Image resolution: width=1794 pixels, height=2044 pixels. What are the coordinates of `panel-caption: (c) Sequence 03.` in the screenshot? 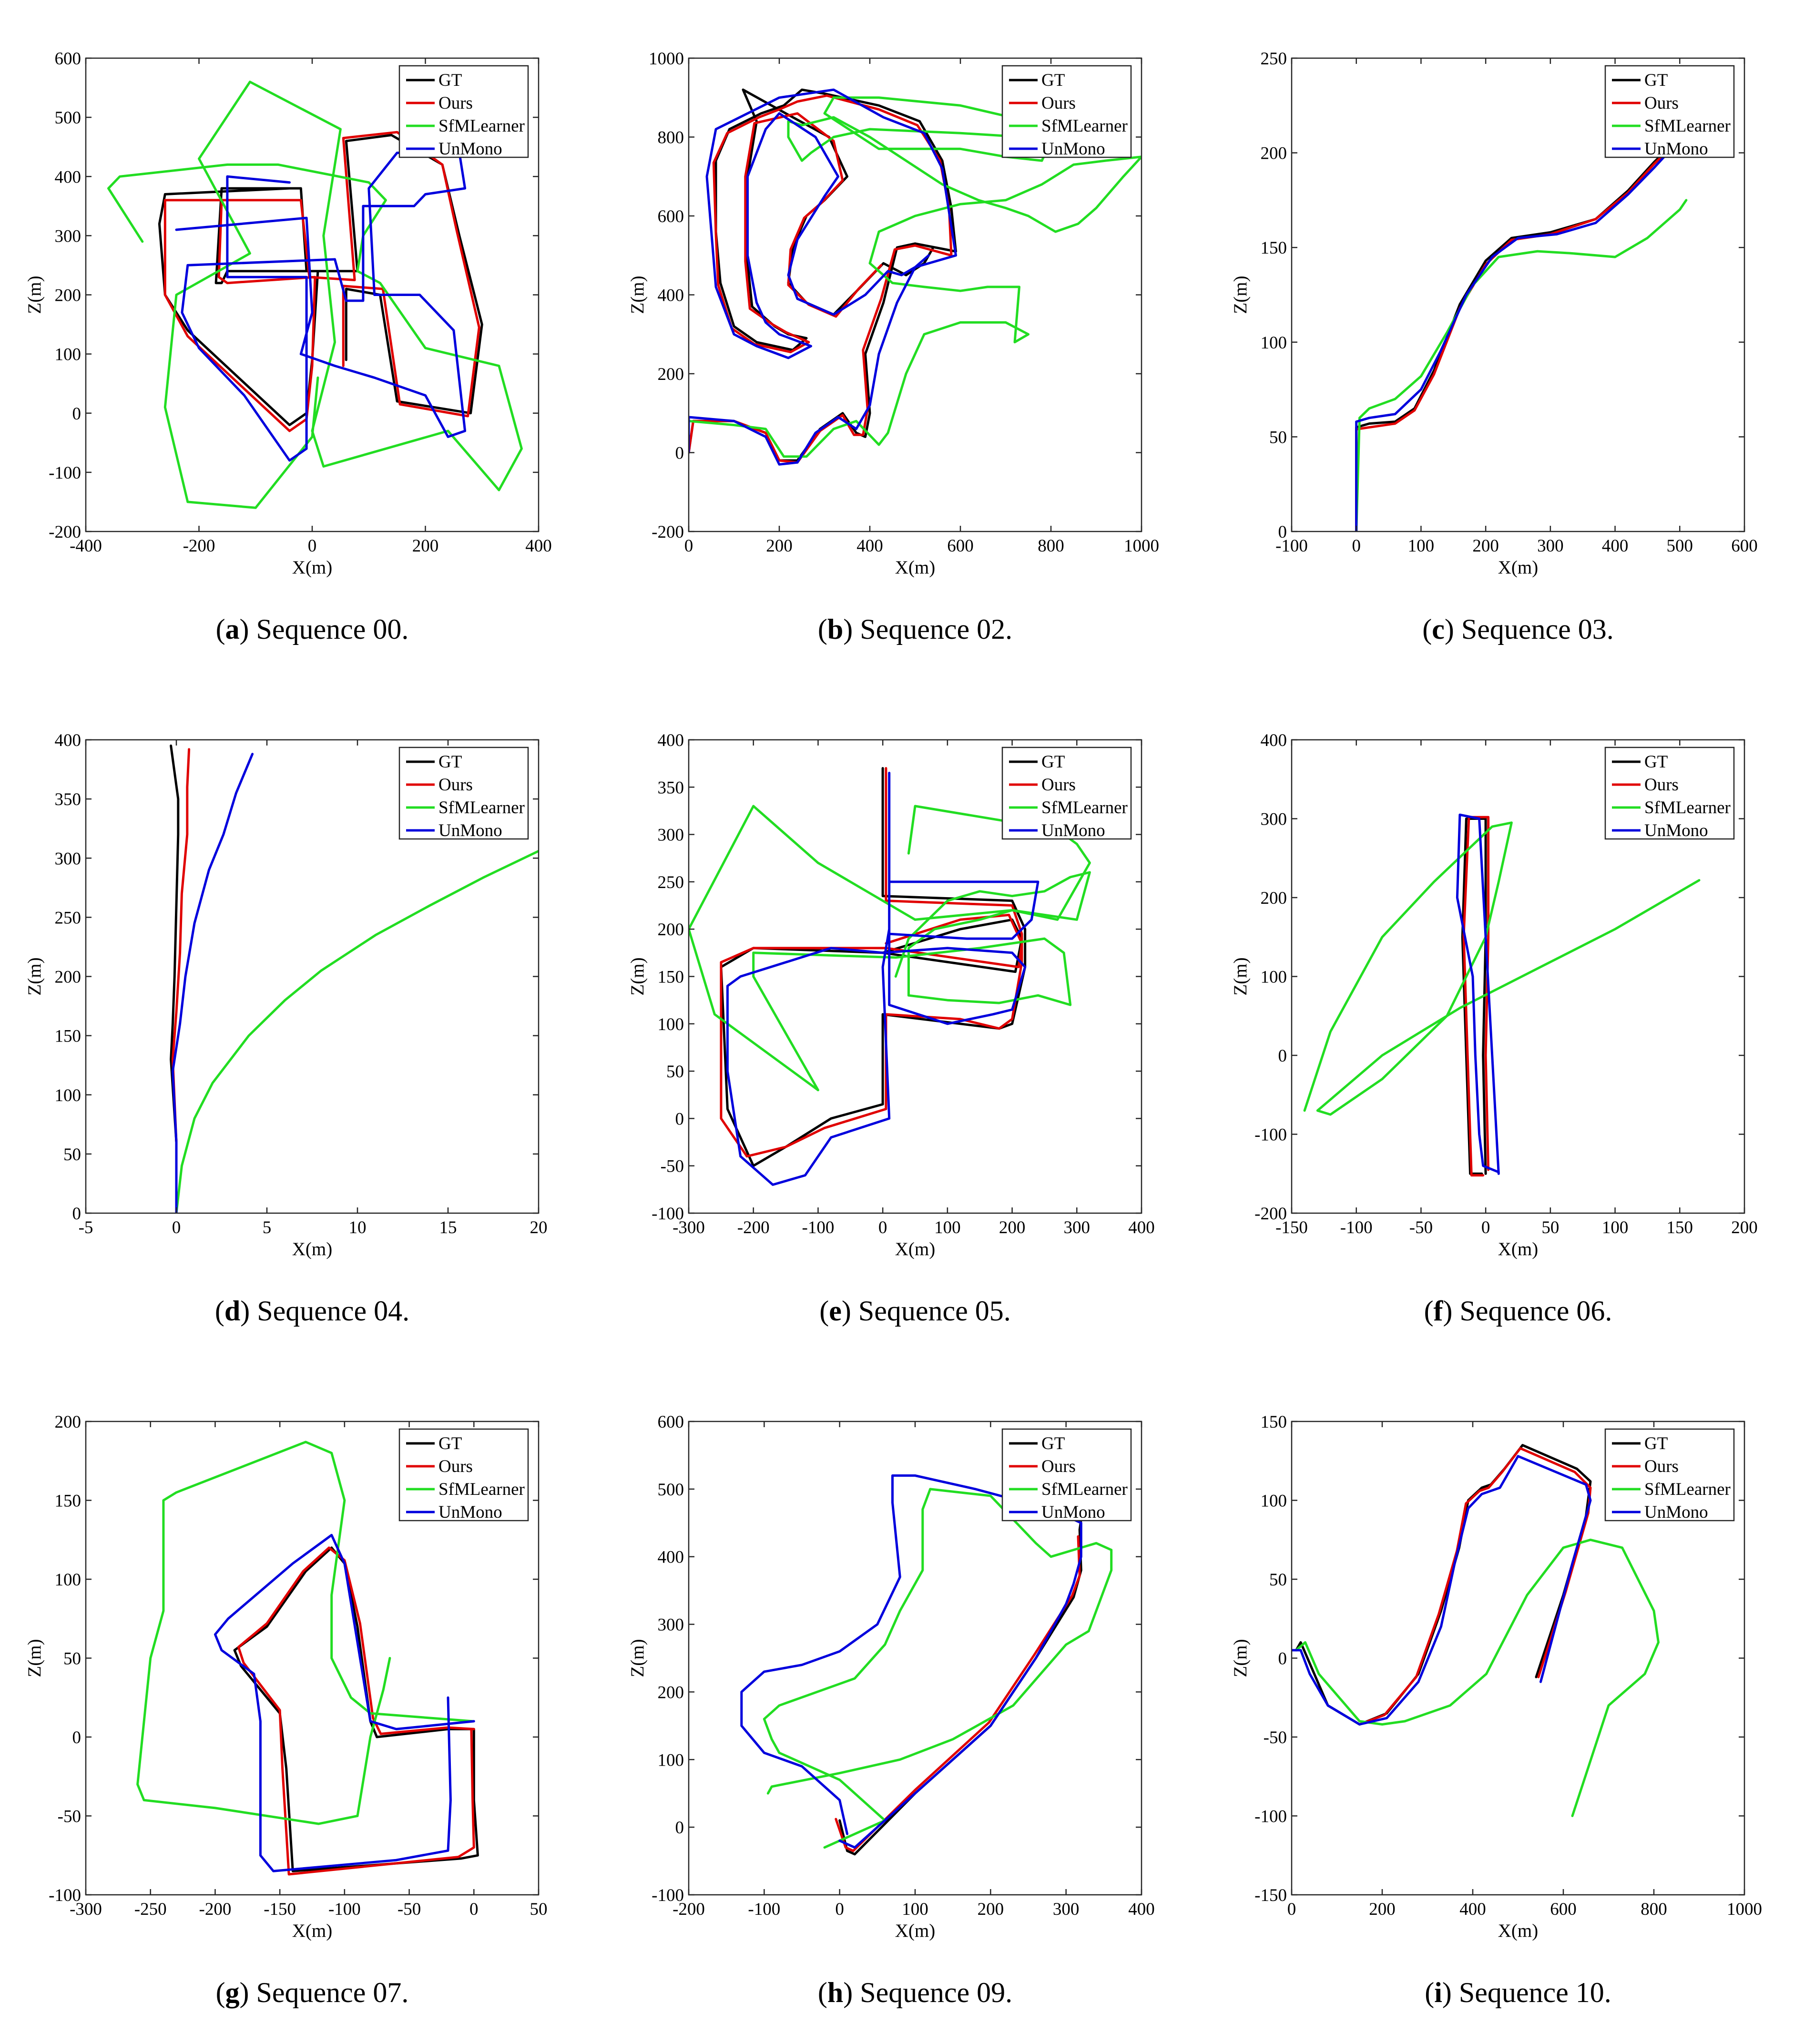 It's located at (1518, 629).